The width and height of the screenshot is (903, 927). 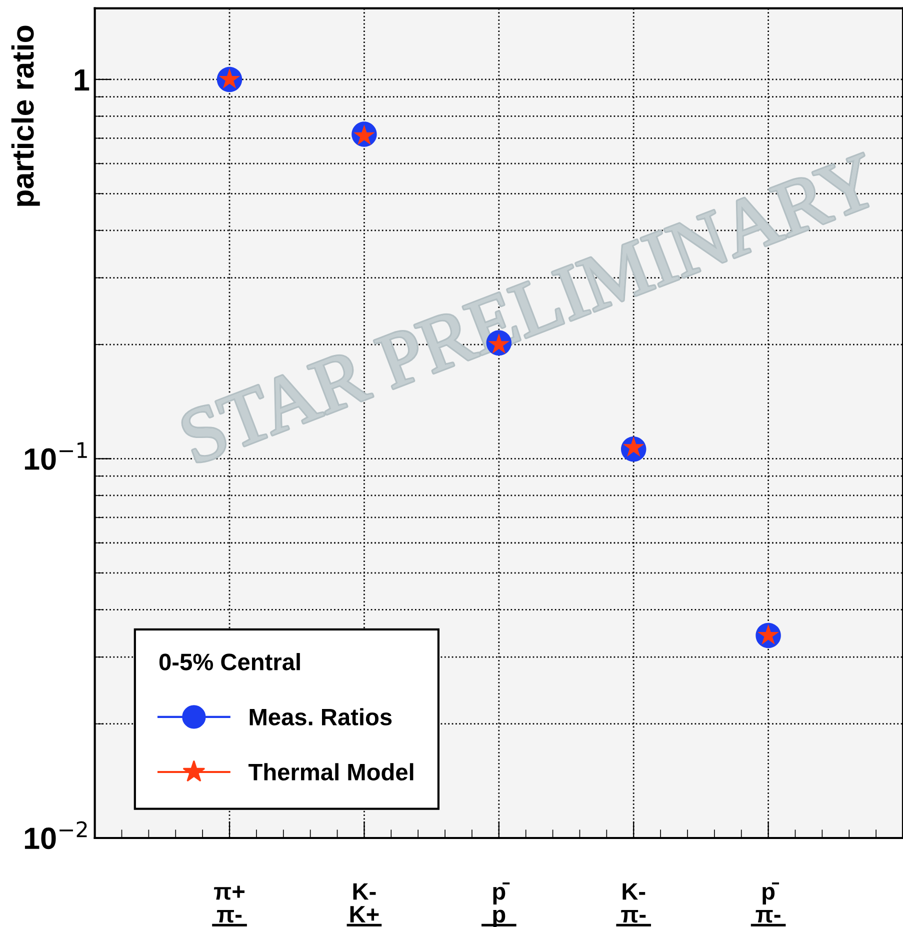 What do you see at coordinates (331, 771) in the screenshot?
I see `legend-label: Thermal Model` at bounding box center [331, 771].